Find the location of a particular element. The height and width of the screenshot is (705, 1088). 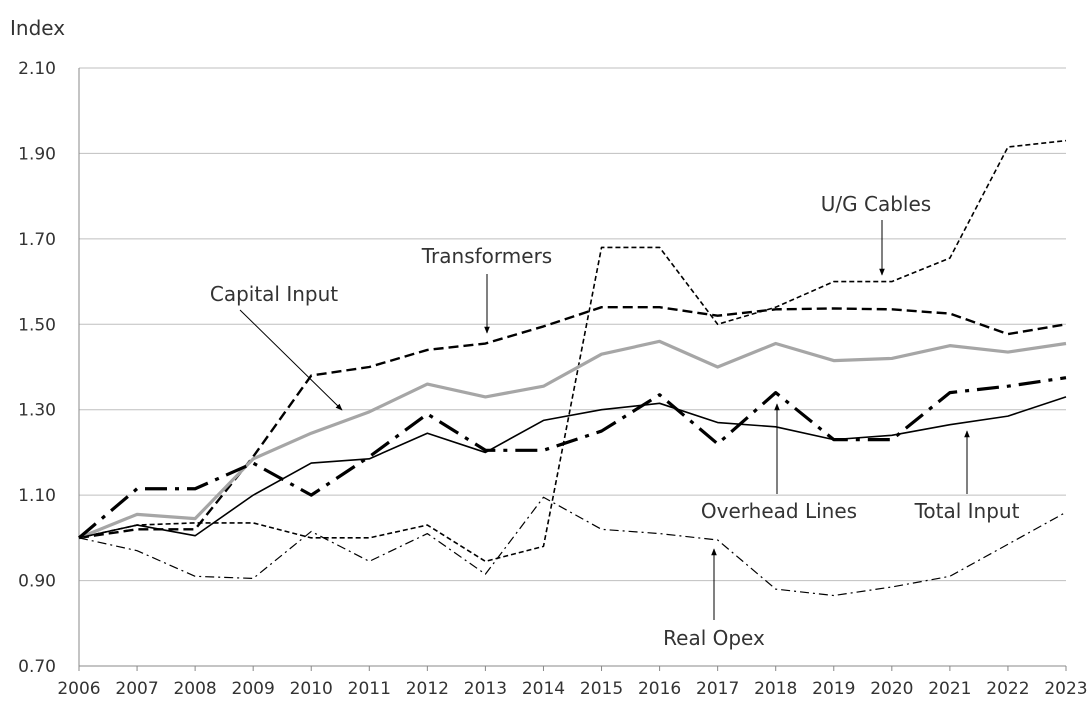

x-tick-label: 2009 is located at coordinates (253, 689).